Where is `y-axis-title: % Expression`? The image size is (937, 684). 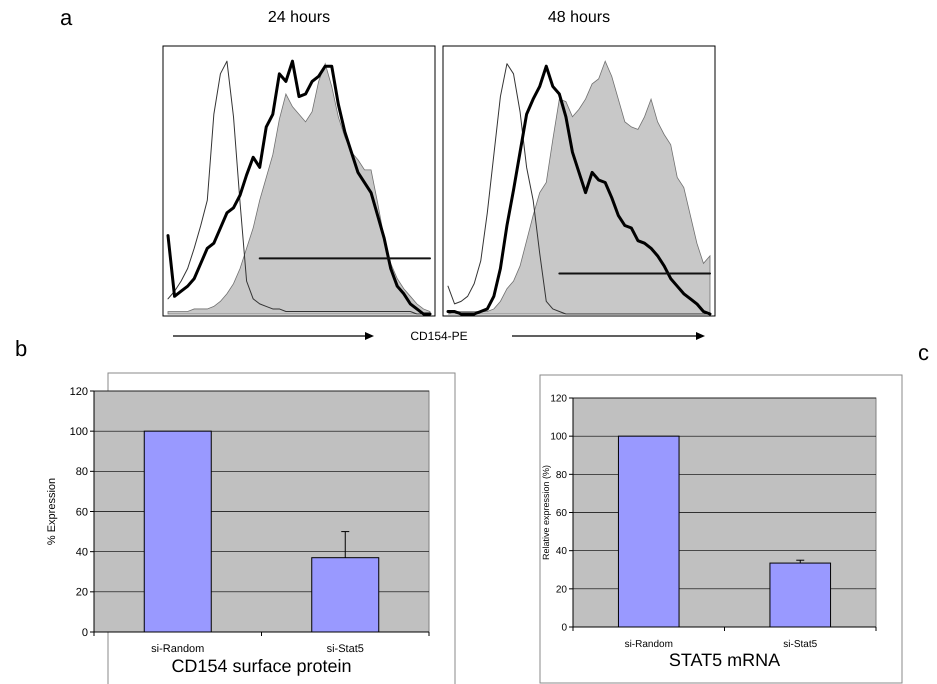 y-axis-title: % Expression is located at coordinates (52, 512).